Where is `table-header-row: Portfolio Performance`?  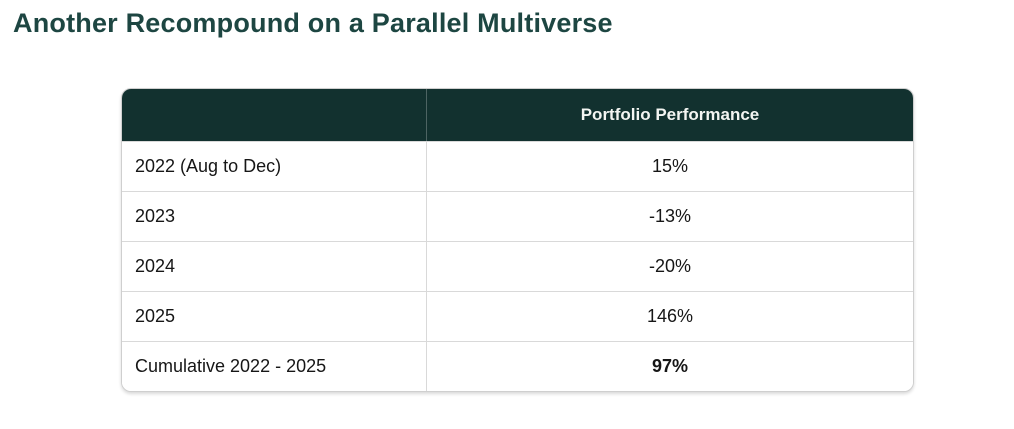
table-header-row: Portfolio Performance is located at coordinates (517, 115).